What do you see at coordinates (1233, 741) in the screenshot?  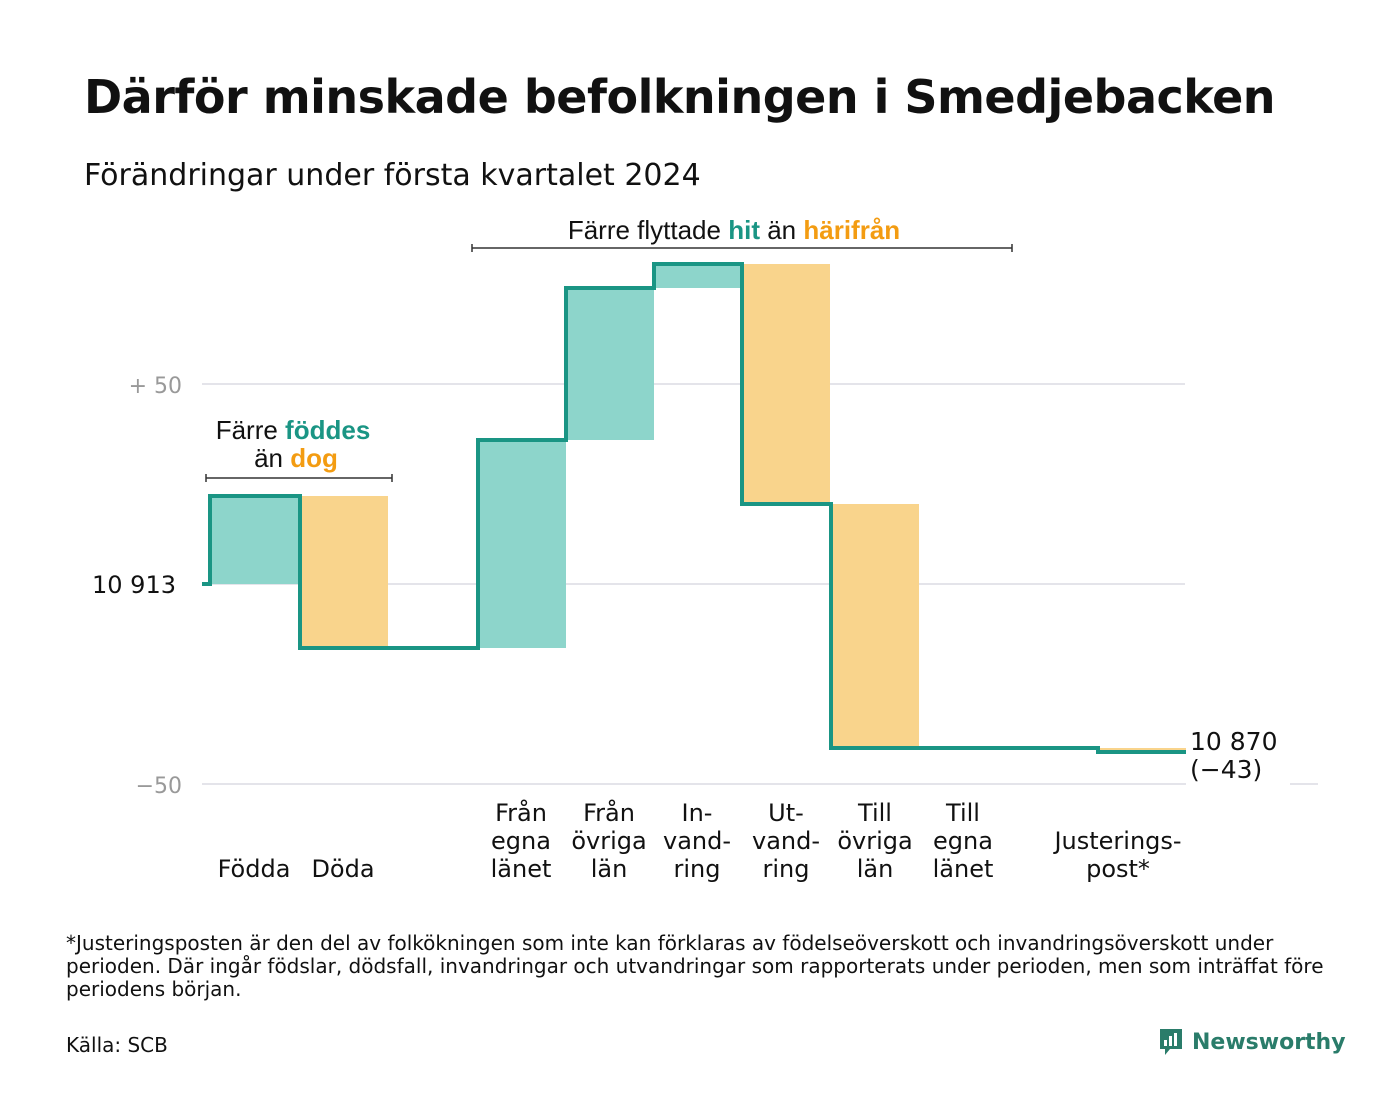 I see `end-total-label: 10 870` at bounding box center [1233, 741].